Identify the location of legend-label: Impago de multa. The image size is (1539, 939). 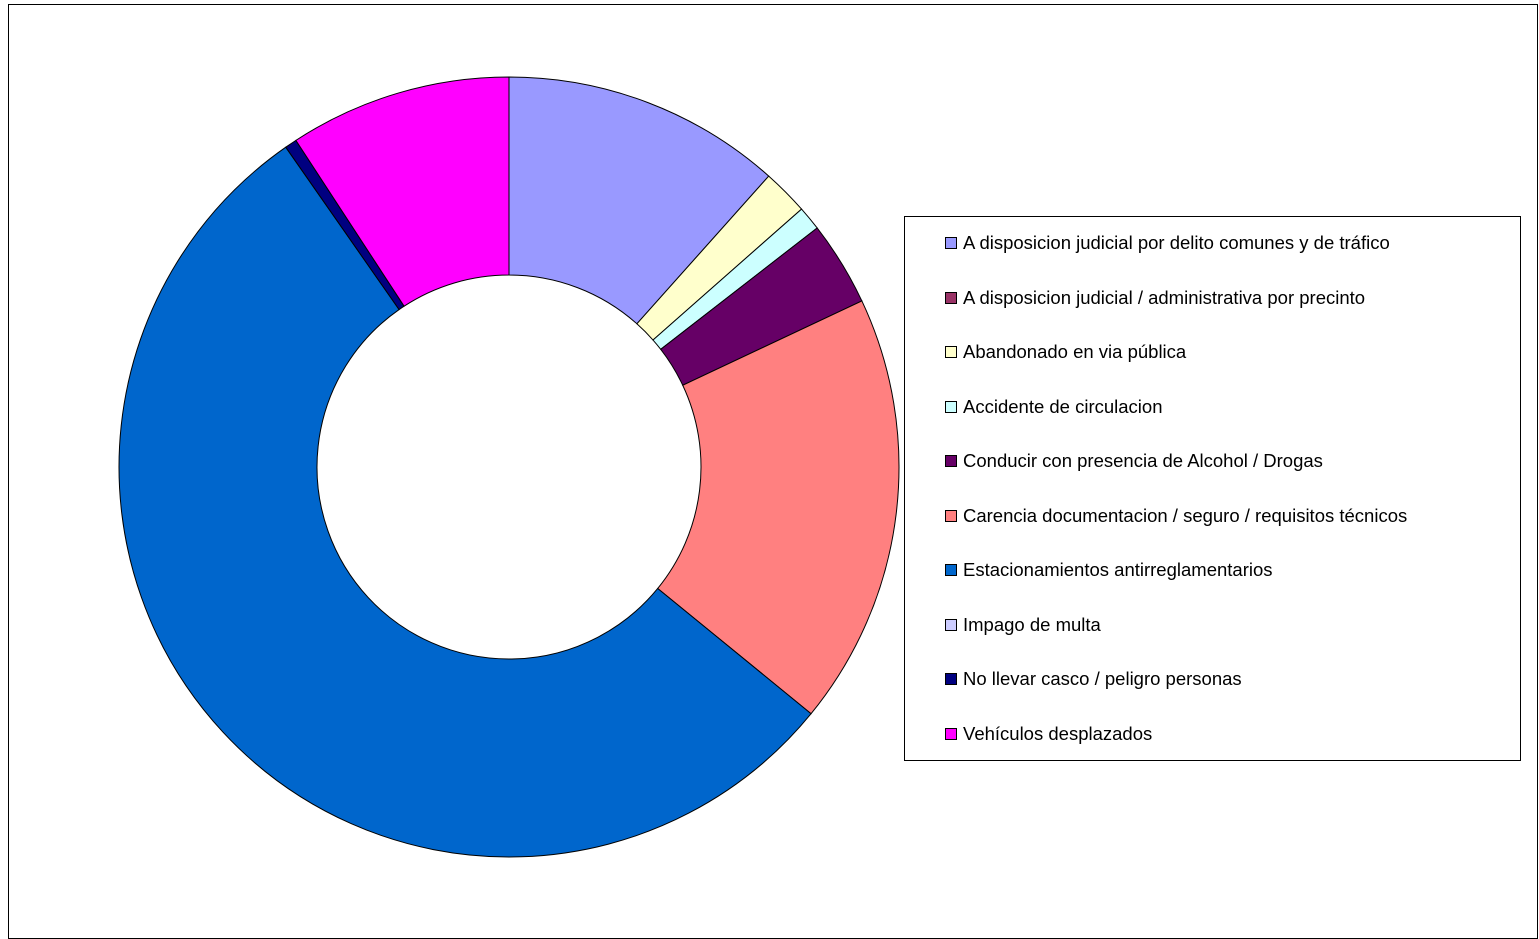
(1032, 624).